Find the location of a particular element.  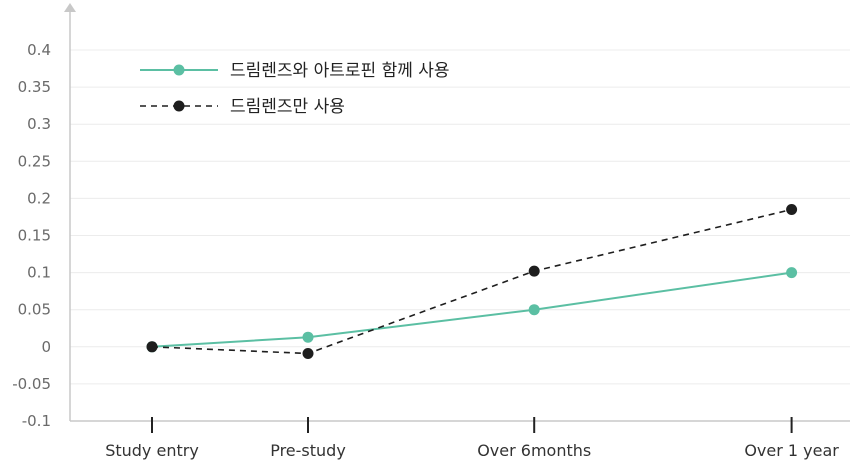

x-tick-label: Over 6months is located at coordinates (534, 450).